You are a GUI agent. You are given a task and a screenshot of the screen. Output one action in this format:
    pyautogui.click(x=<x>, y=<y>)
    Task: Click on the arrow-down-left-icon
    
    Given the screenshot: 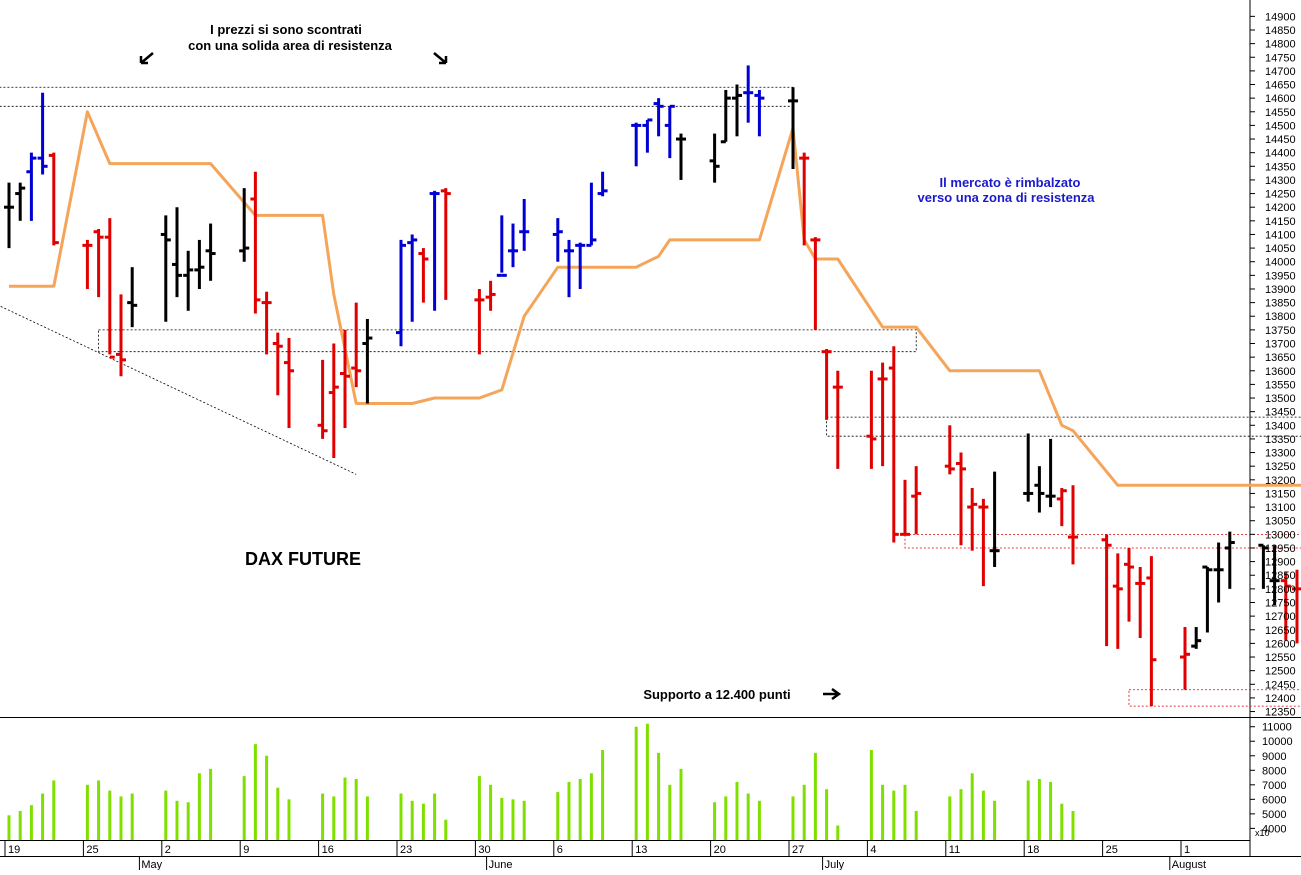 What is the action you would take?
    pyautogui.click(x=146, y=58)
    